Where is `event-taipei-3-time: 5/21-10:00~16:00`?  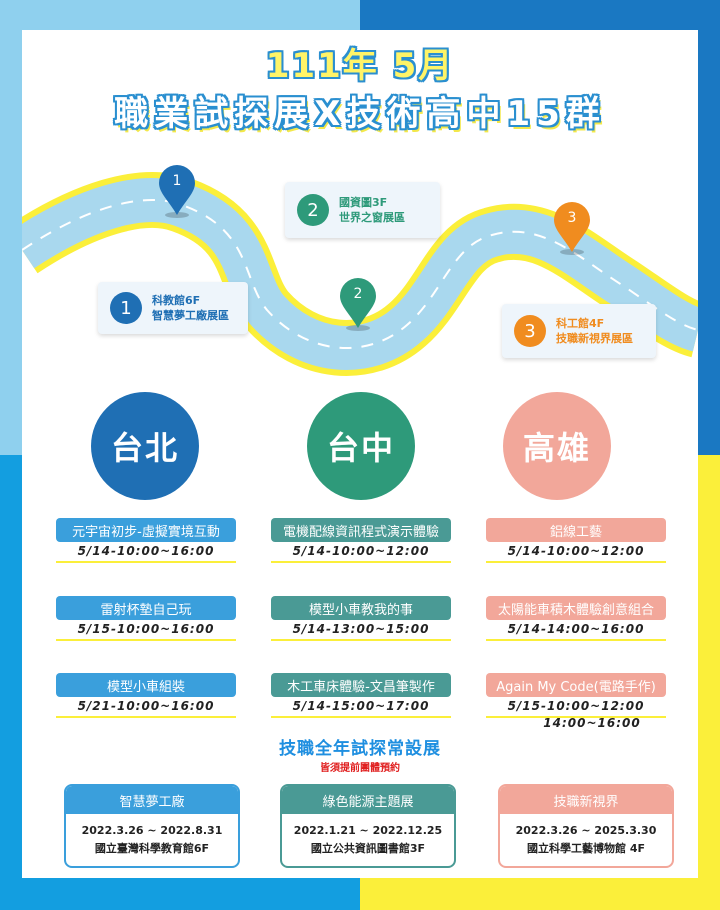 event-taipei-3-time: 5/21-10:00~16:00 is located at coordinates (146, 706).